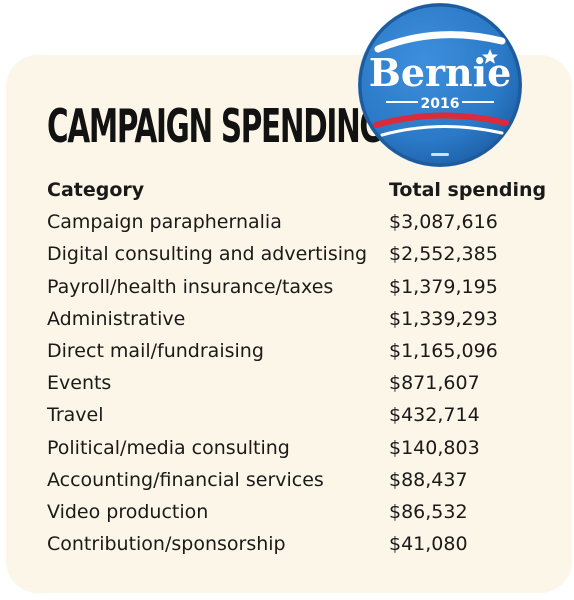 Image resolution: width=574 pixels, height=600 pixels. What do you see at coordinates (116, 318) in the screenshot?
I see `category-label: Administrative` at bounding box center [116, 318].